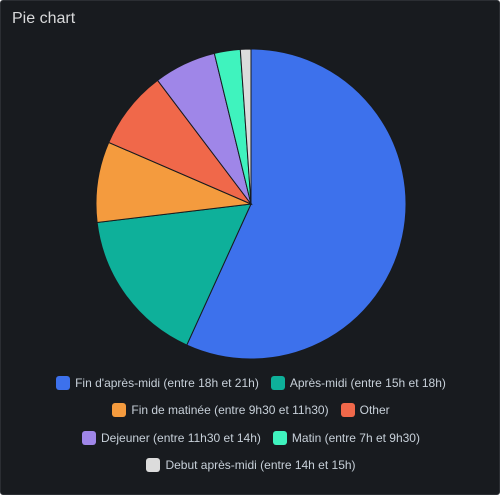  I want to click on legend-label: Fin de matinée (entre 9h30 et 11h30), so click(230, 410).